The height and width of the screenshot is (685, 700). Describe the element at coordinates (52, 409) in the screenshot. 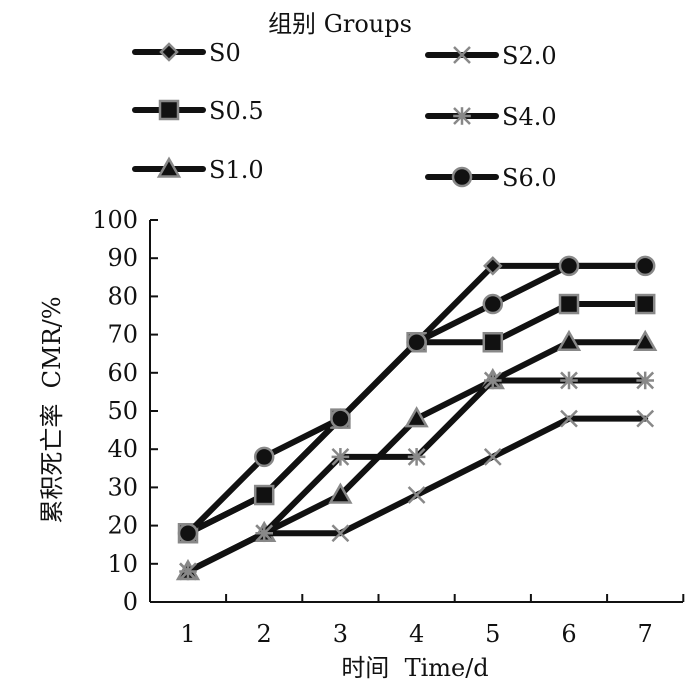

I see `y-axis-label: 累积死亡率 CMR/%` at that location.